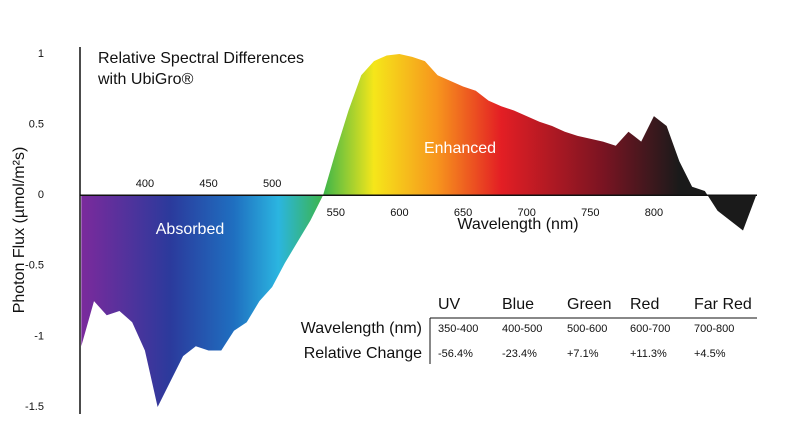 This screenshot has height=434, width=790. I want to click on table-cell: +11.3%, so click(648, 354).